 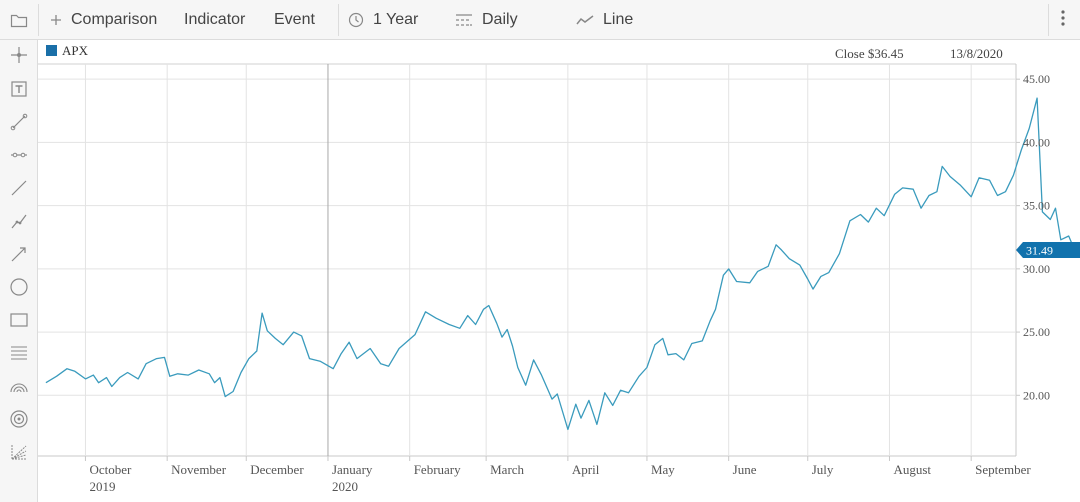 What do you see at coordinates (464, 20) in the screenshot?
I see `interval-icon` at bounding box center [464, 20].